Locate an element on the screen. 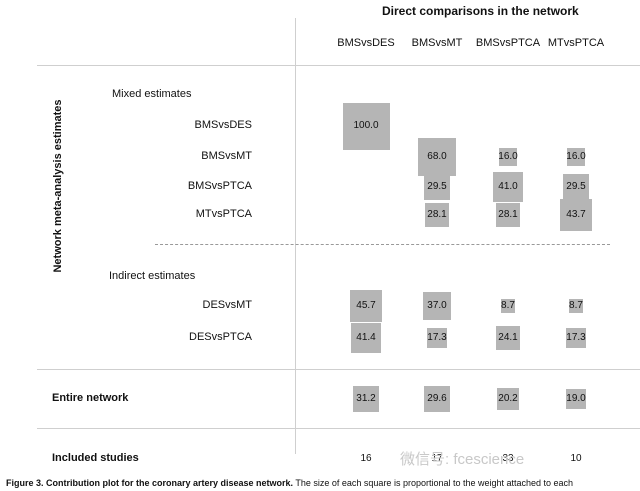  entire-network-bmsvsmt-square is located at coordinates (437, 399).